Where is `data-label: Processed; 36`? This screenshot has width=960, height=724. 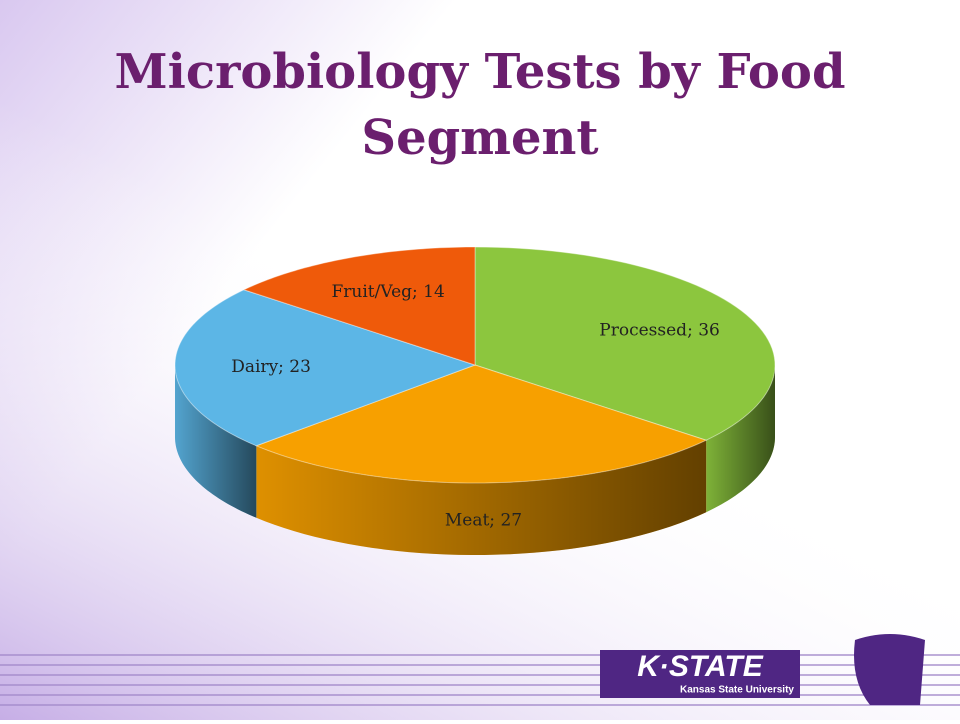 data-label: Processed; 36 is located at coordinates (659, 330).